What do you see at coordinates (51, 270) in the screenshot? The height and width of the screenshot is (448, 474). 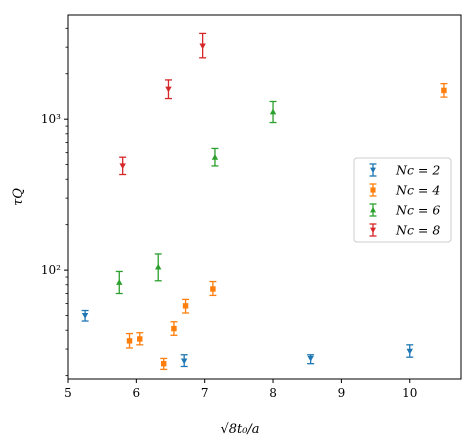 I see `y-tick-label: 10²` at bounding box center [51, 270].